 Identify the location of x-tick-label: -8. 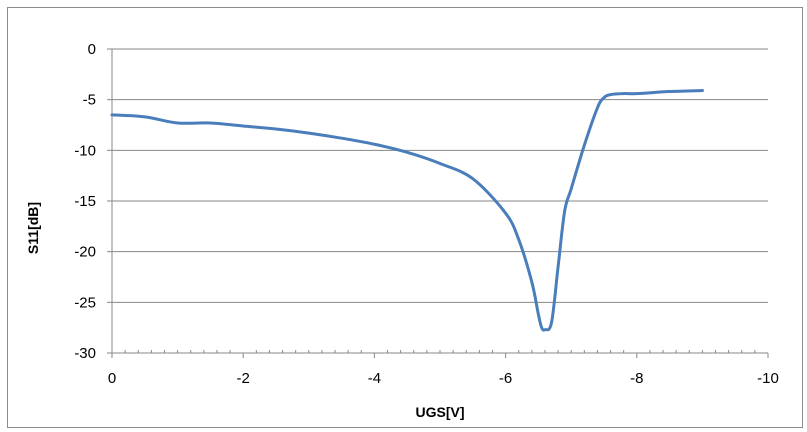
(636, 378).